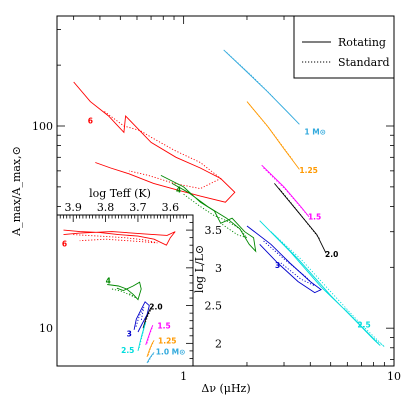  I want to click on main-track-1-25-label: 1.25, so click(308, 170).